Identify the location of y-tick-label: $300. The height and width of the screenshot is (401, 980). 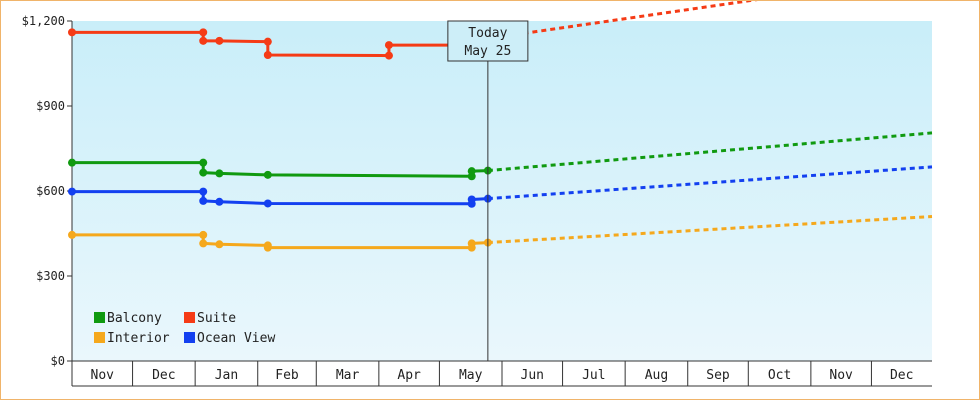
(50, 276).